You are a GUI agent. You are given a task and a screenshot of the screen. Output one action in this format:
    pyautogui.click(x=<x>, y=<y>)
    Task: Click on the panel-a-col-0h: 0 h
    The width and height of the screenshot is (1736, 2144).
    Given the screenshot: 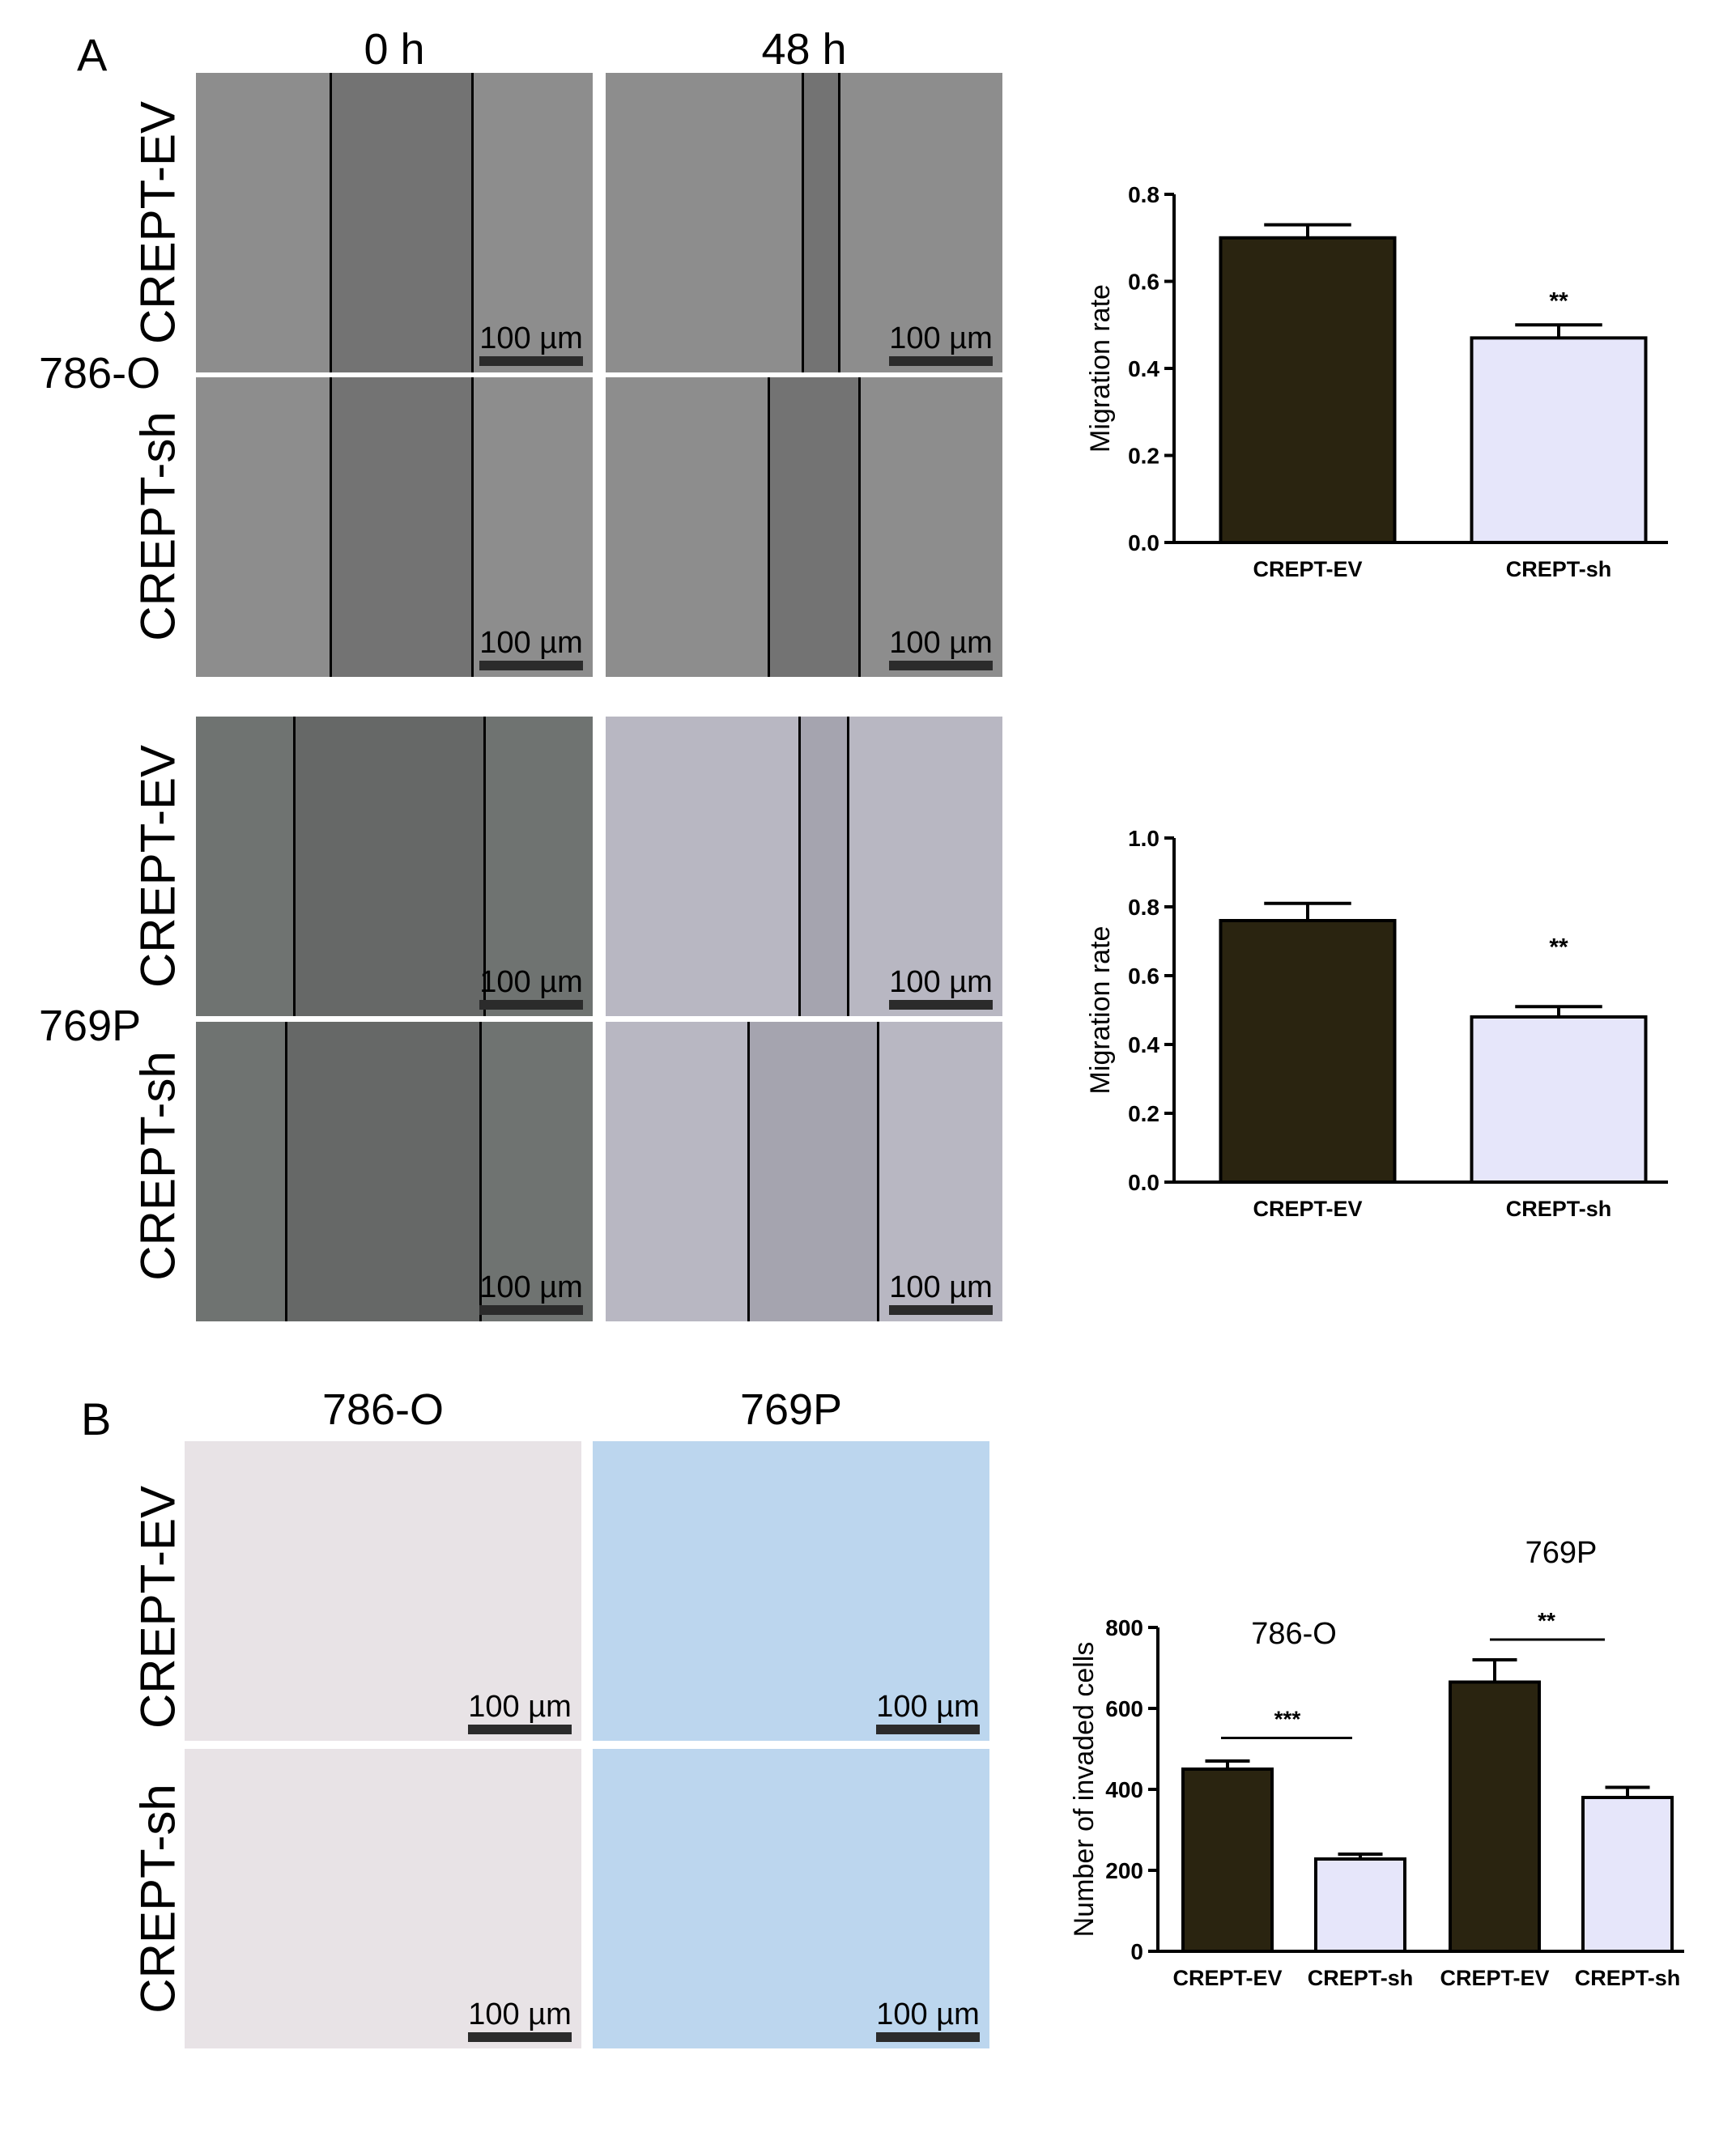 What is the action you would take?
    pyautogui.click(x=394, y=49)
    